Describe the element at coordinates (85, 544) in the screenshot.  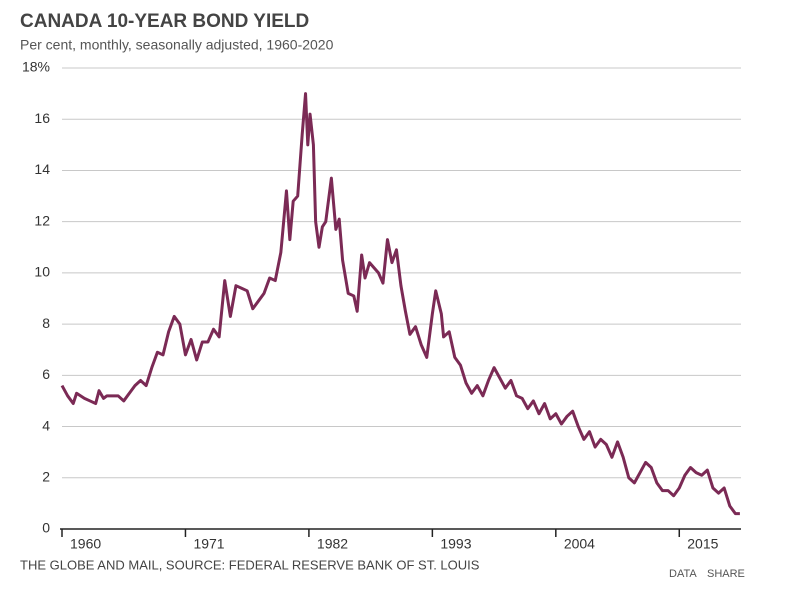
I see `x-tick-label: 1960` at that location.